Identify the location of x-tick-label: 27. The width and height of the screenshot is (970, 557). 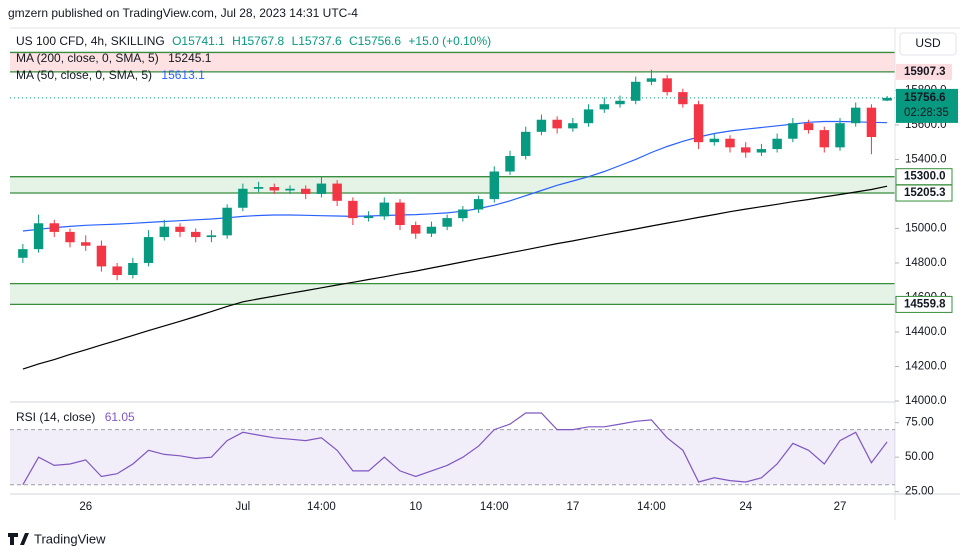
(840, 507).